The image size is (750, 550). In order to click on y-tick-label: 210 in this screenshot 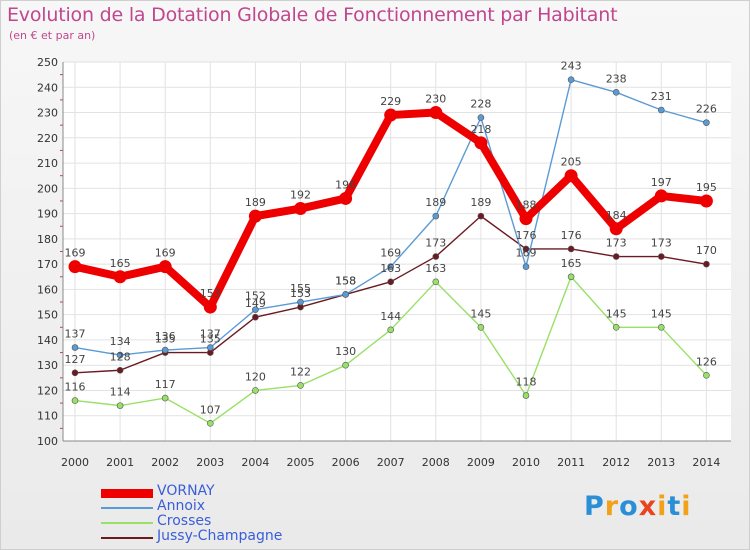, I will do `click(47, 163)`.